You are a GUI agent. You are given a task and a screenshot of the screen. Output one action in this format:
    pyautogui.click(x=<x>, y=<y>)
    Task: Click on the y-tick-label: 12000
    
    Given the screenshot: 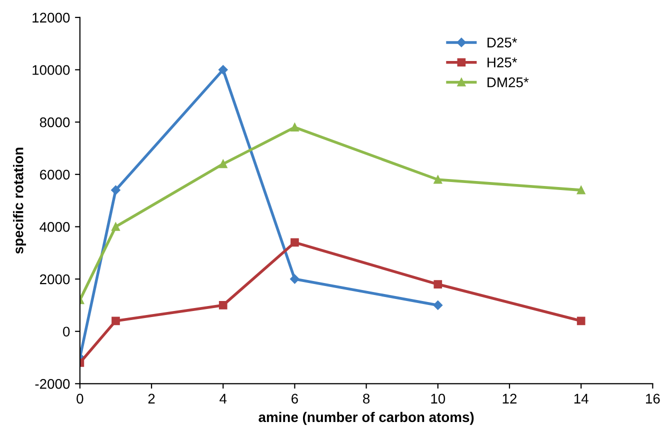 What is the action you would take?
    pyautogui.click(x=51, y=17)
    